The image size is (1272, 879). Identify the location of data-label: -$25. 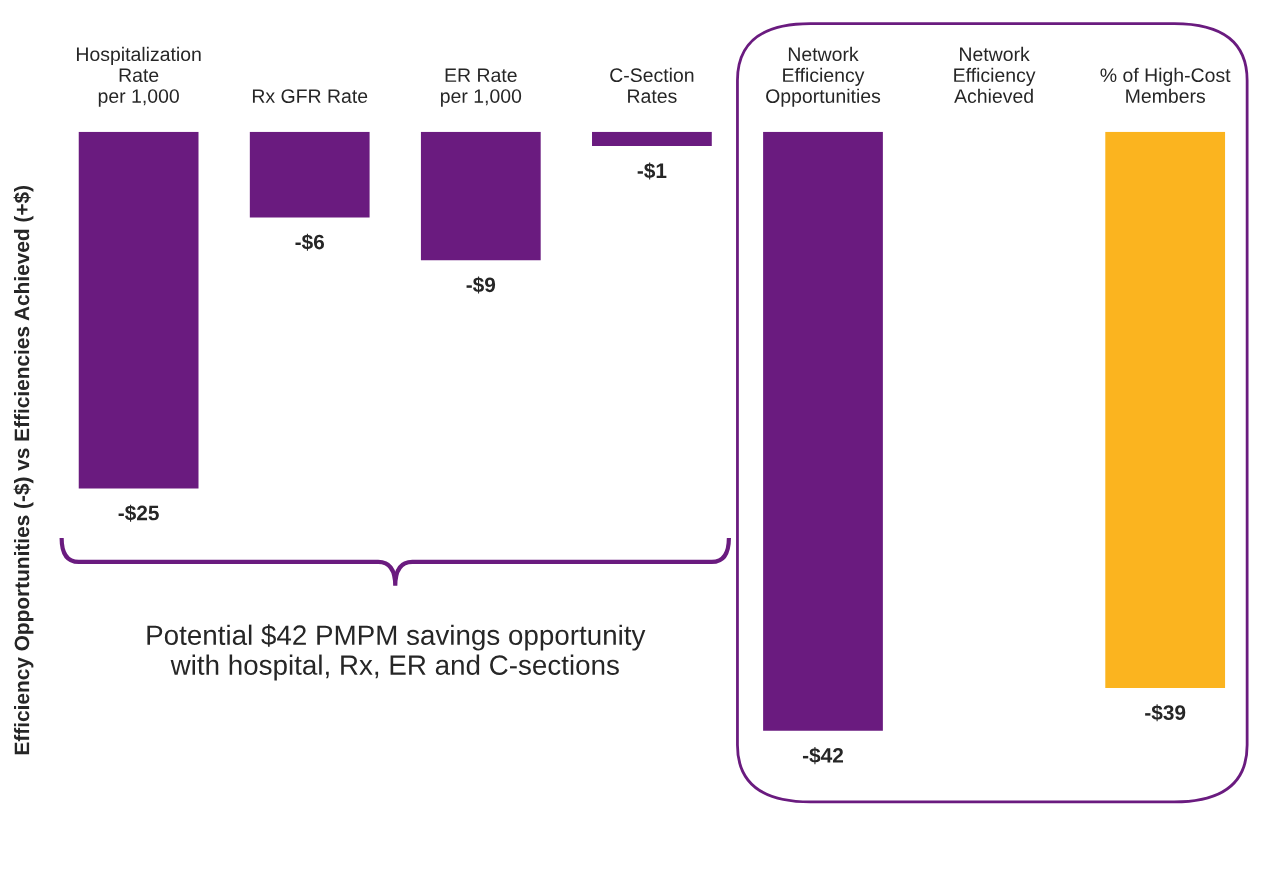
(138, 513).